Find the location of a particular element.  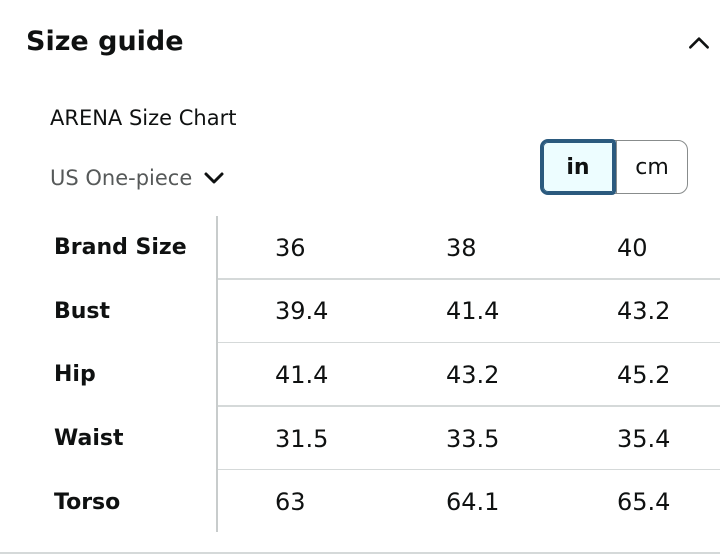

chevron-up-icon is located at coordinates (699, 43).